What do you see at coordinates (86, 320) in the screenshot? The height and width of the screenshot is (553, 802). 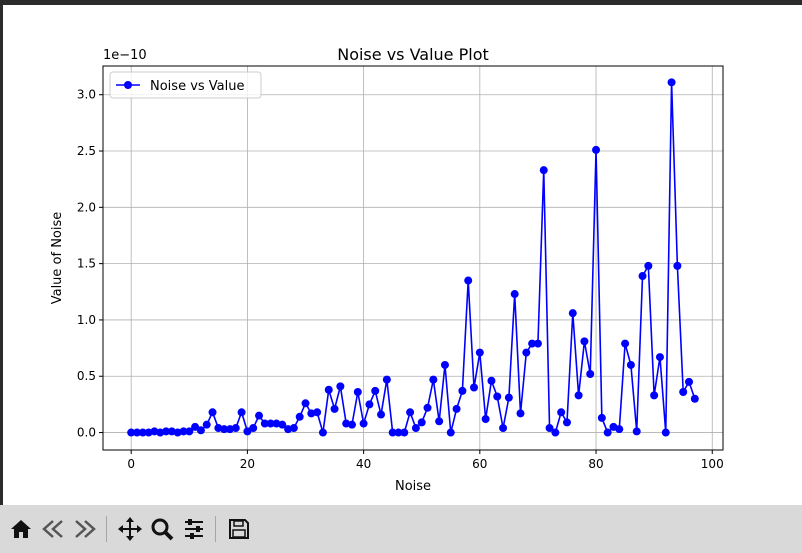 I see `y-tick-label: 1.0` at bounding box center [86, 320].